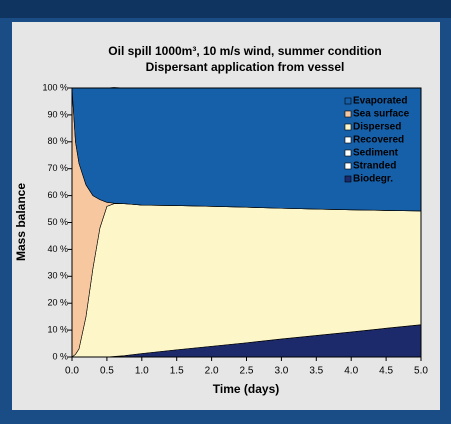  Describe the element at coordinates (57, 222) in the screenshot. I see `y-tick-label: 50 %` at that location.